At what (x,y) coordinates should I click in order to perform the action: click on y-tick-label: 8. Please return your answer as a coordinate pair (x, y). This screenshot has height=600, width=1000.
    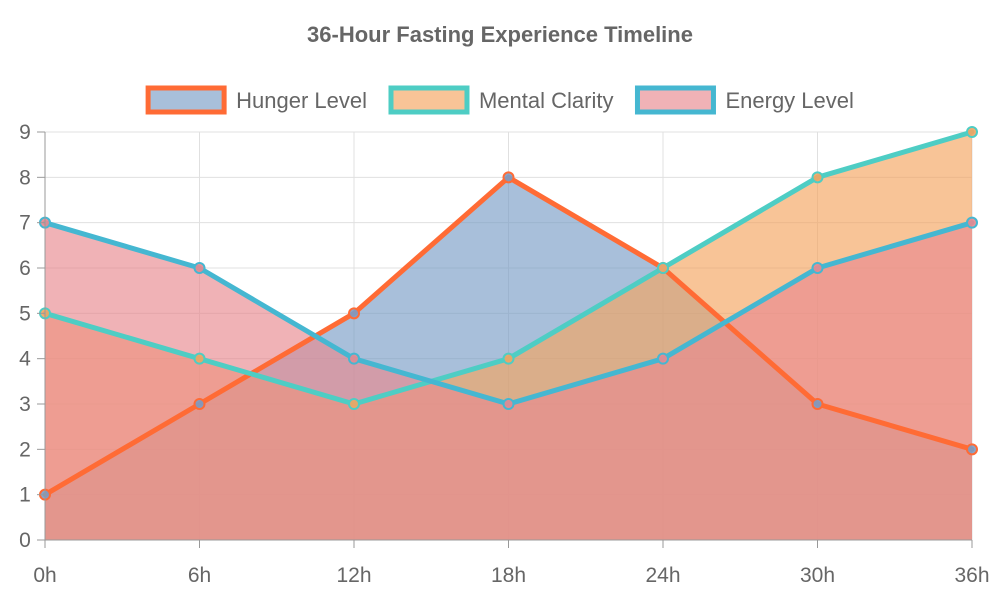
    Looking at the image, I should click on (25, 177).